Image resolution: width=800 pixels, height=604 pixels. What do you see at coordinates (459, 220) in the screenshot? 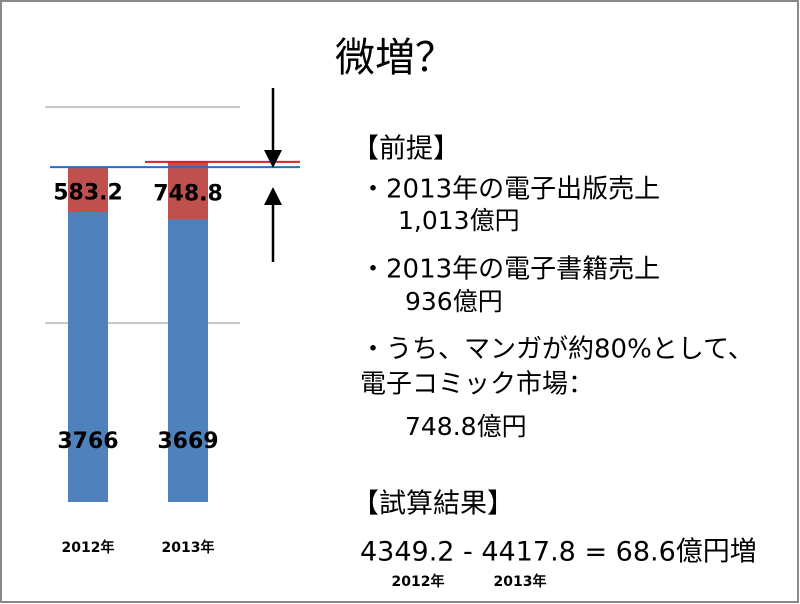
I see `premise-value: 1,013億円` at bounding box center [459, 220].